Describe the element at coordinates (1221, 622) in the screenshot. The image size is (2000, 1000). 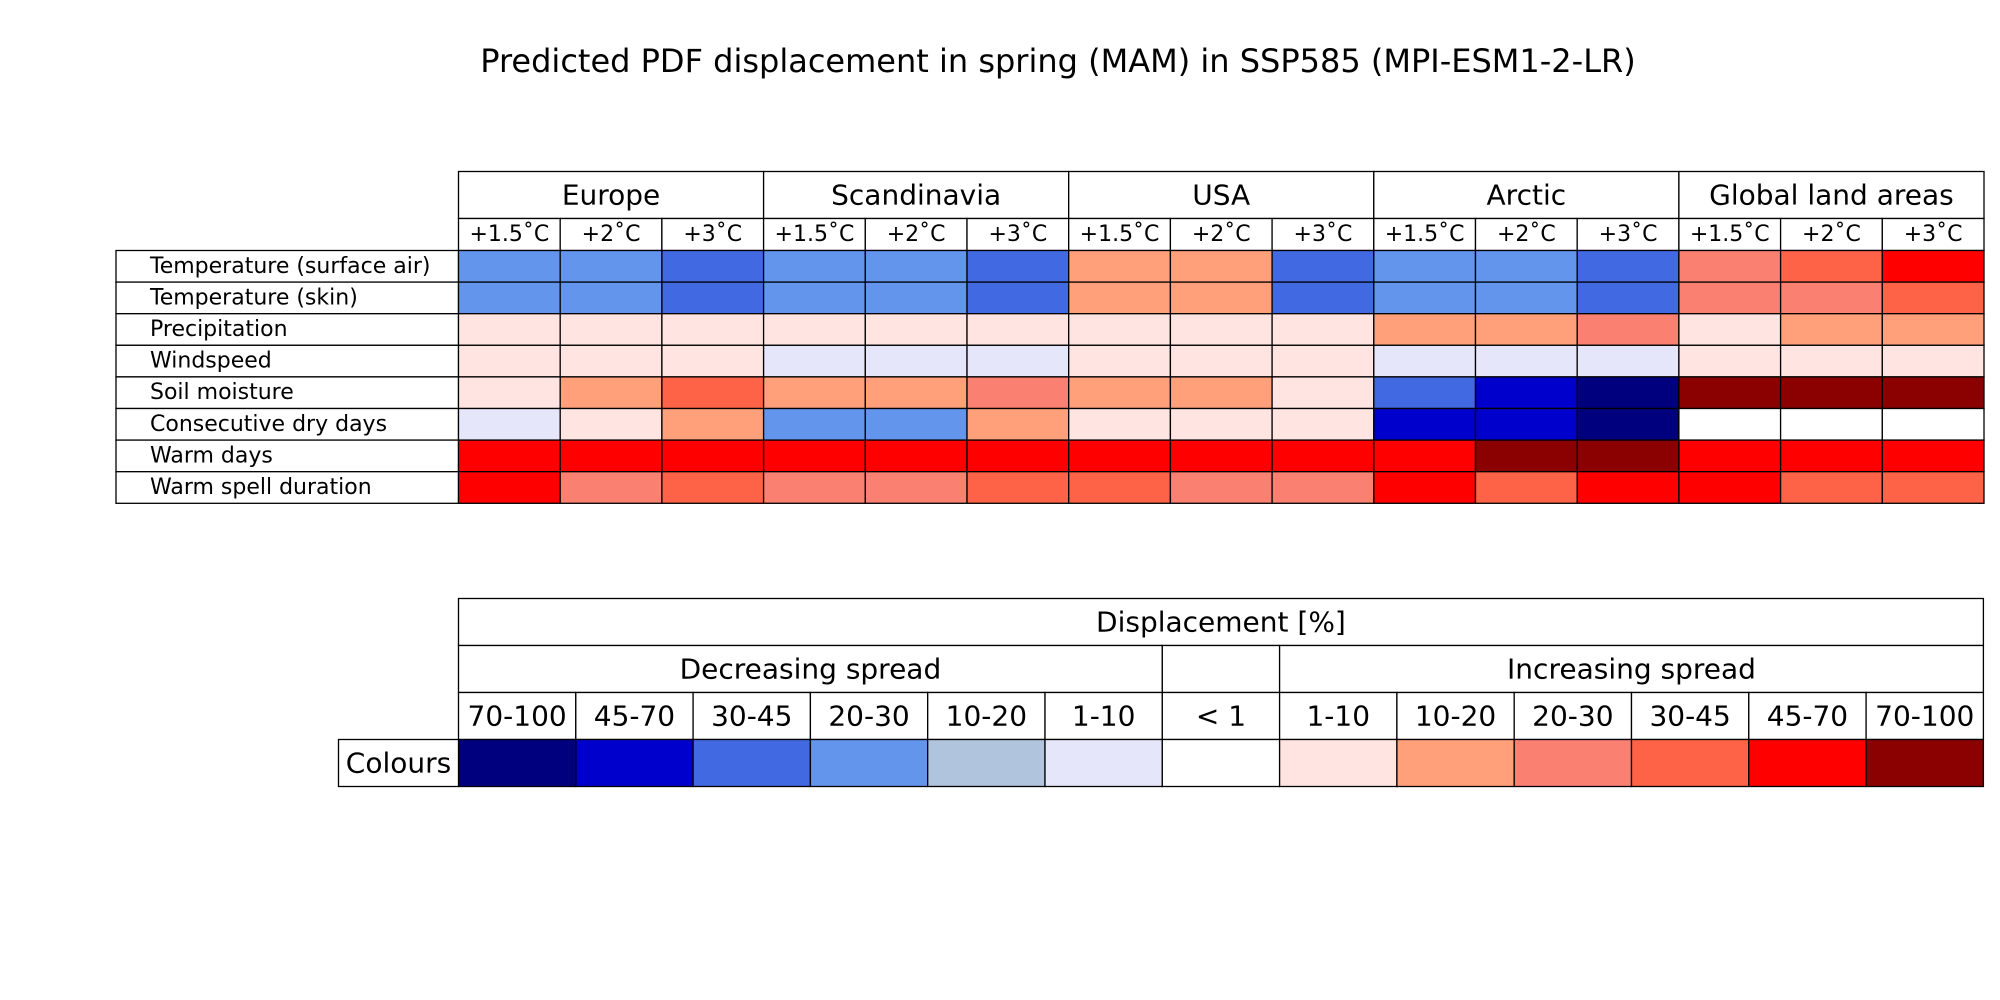
I see `legend-title-cell` at that location.